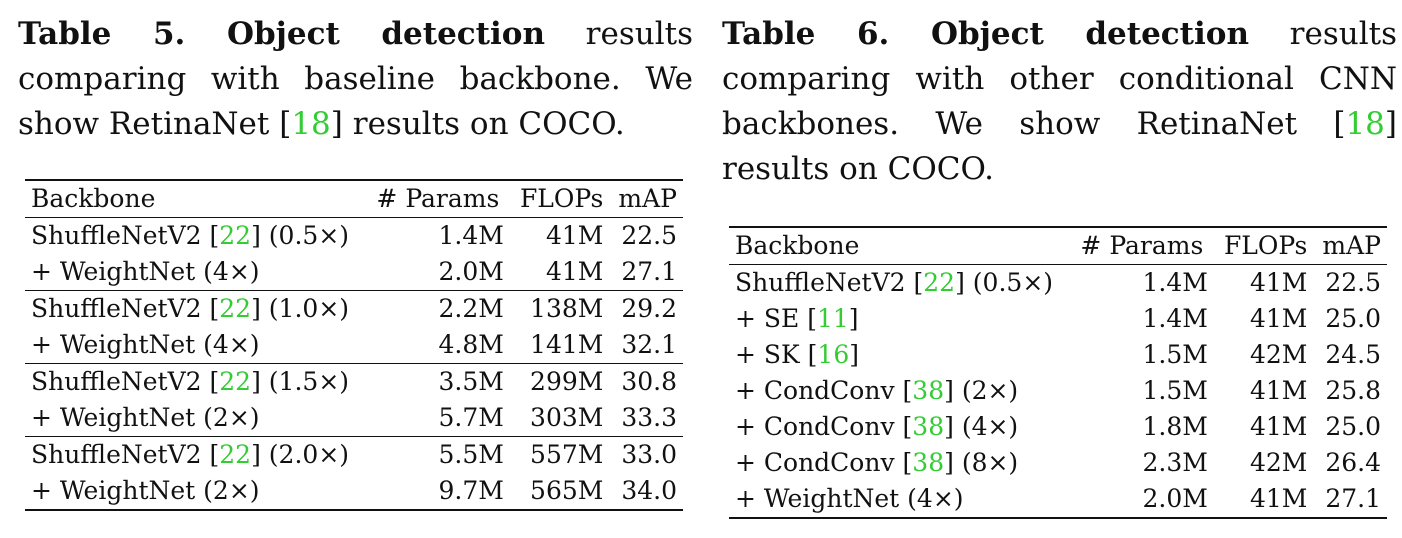 The image size is (1402, 538). I want to click on backbone-name: + WeightNet (2×), so click(145, 417).